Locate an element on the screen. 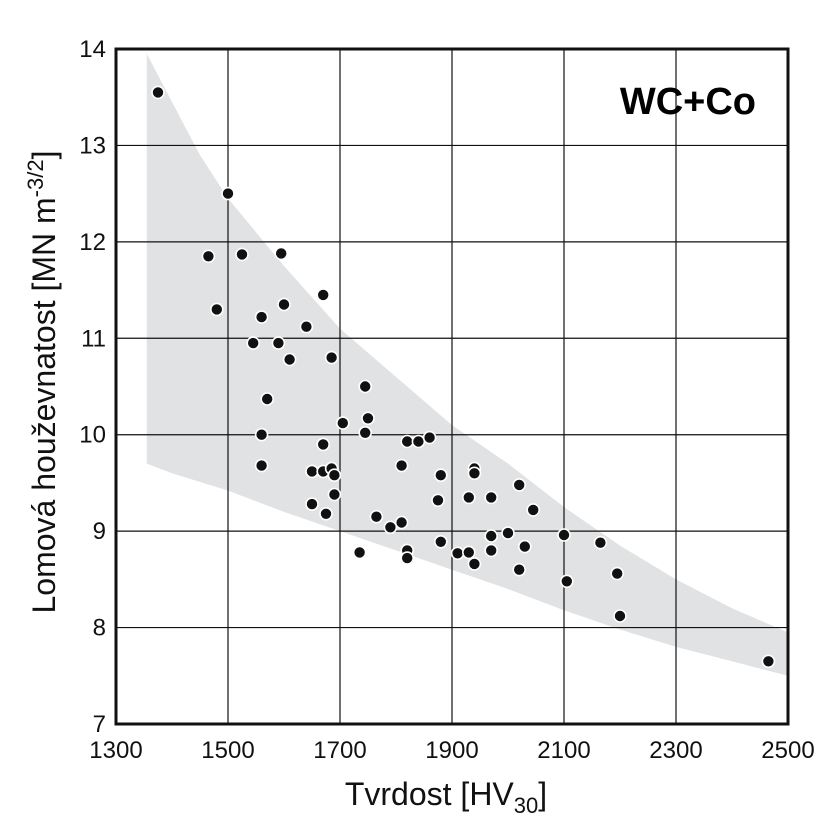  x-tick-labels: 1300 1500 1700 1900 2100 2300 2500 is located at coordinates (451, 750).